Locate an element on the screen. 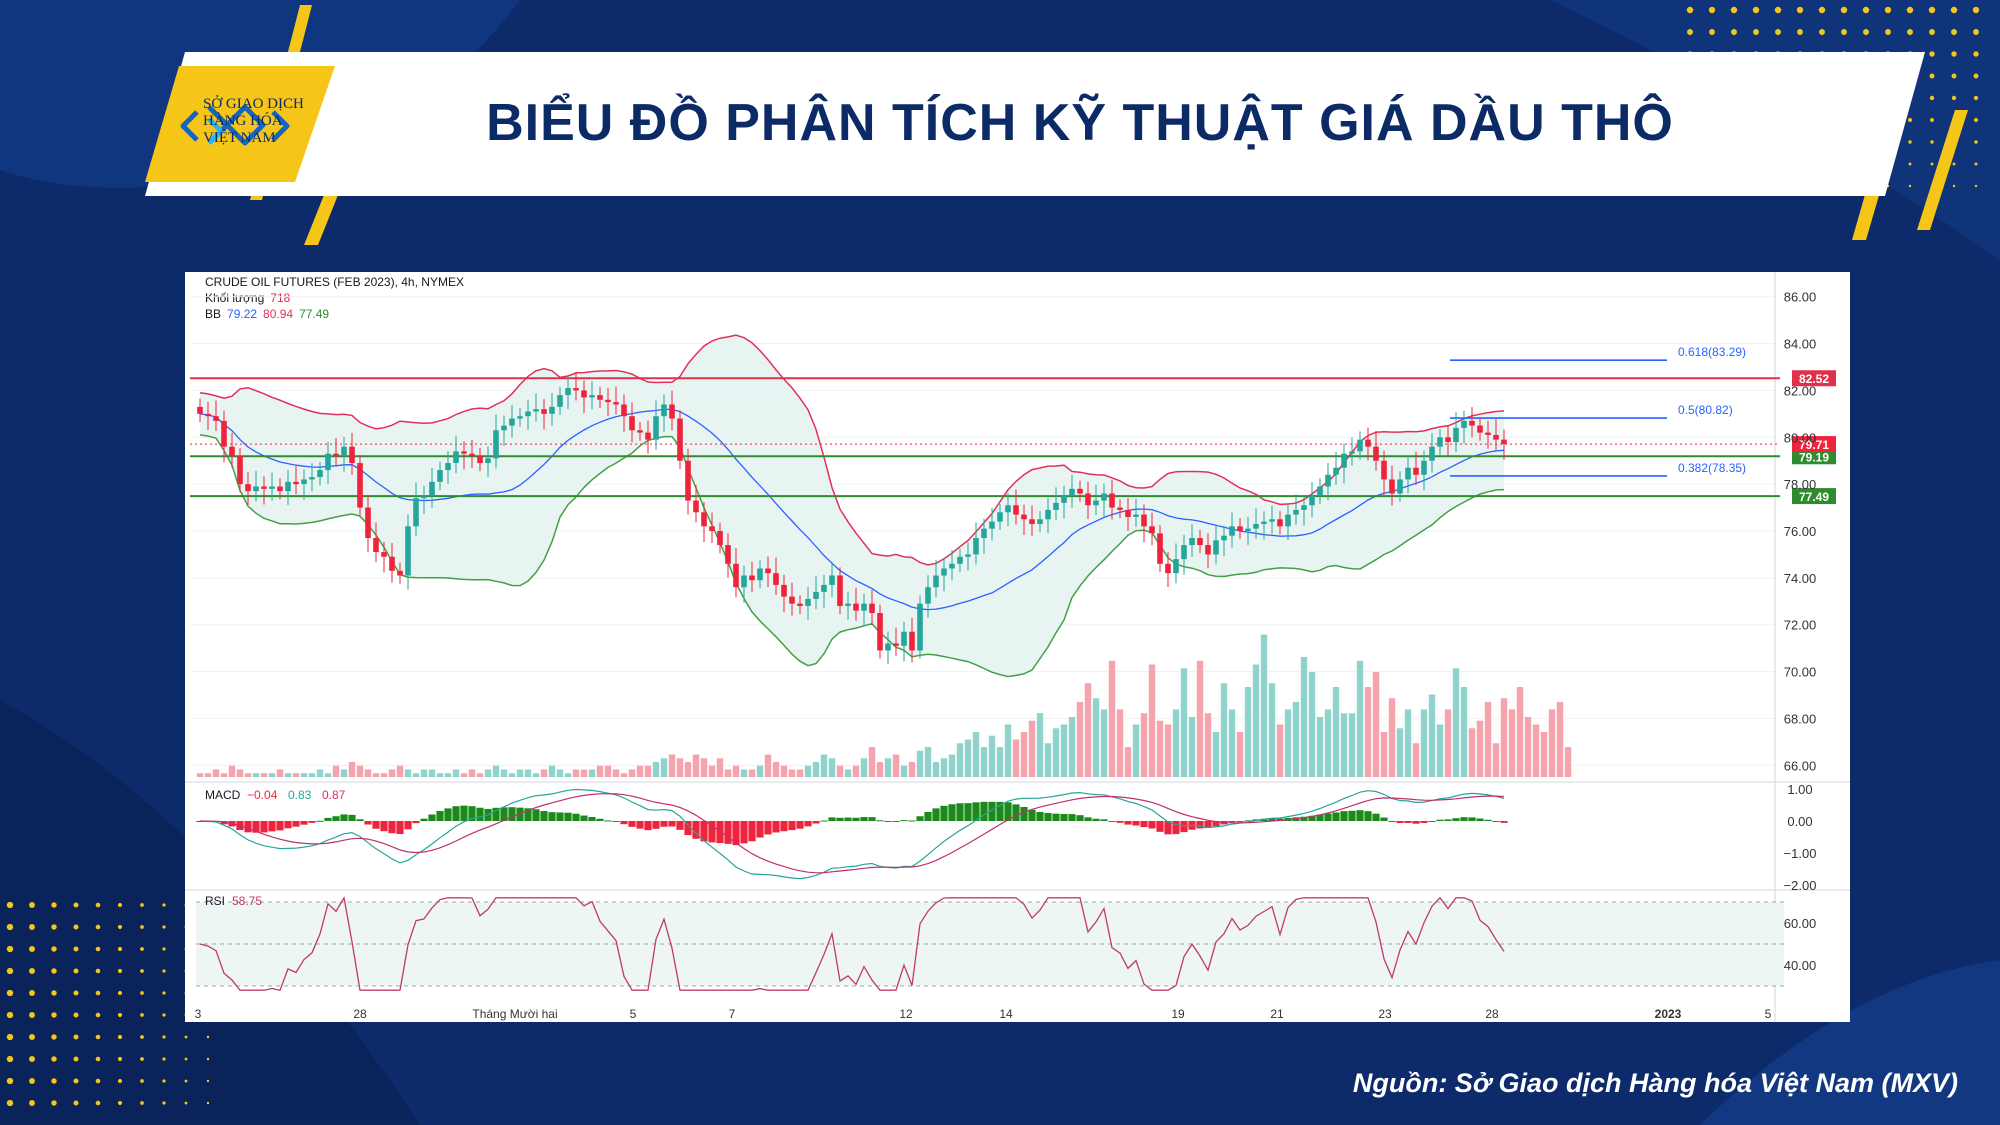 The height and width of the screenshot is (1125, 2000). bb-upper-value: 80.94 is located at coordinates (278, 314).